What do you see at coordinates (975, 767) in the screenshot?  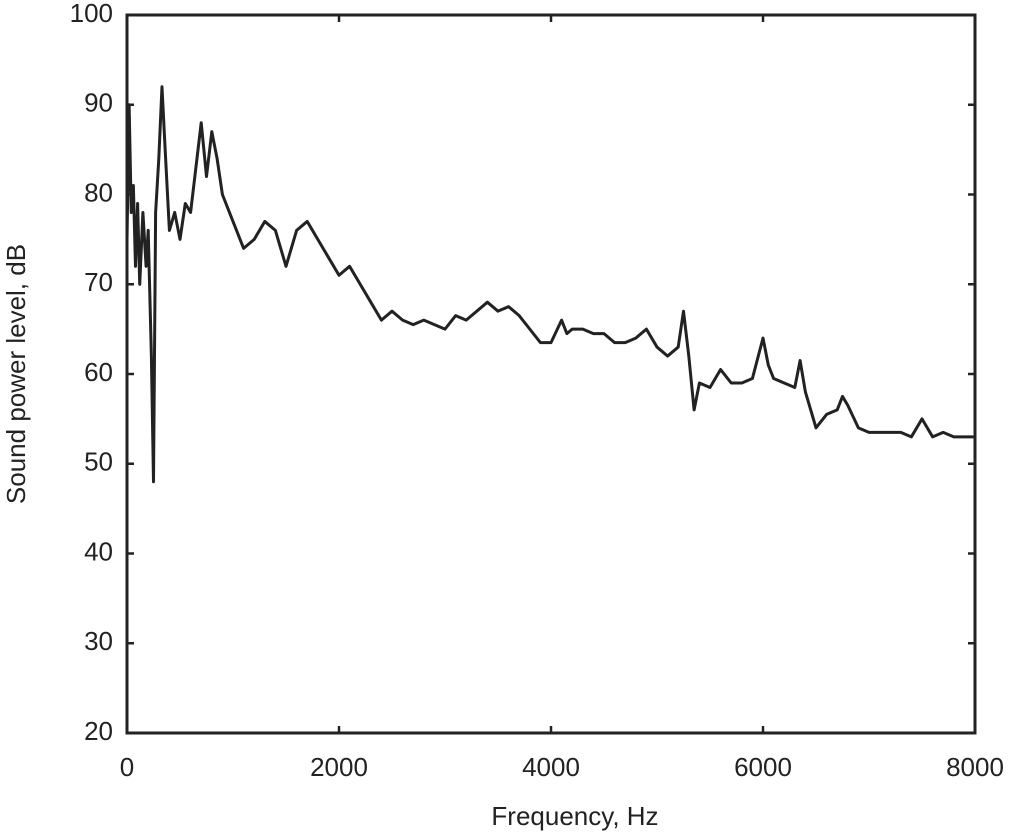 I see `x-tick-label: 8000` at bounding box center [975, 767].